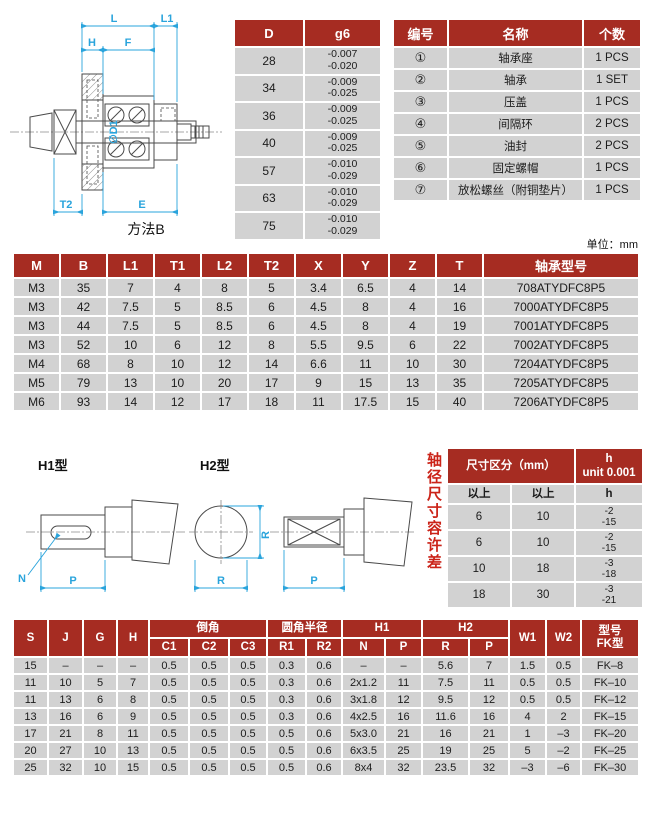  I want to click on table-cell: 6x3.5, so click(363, 751).